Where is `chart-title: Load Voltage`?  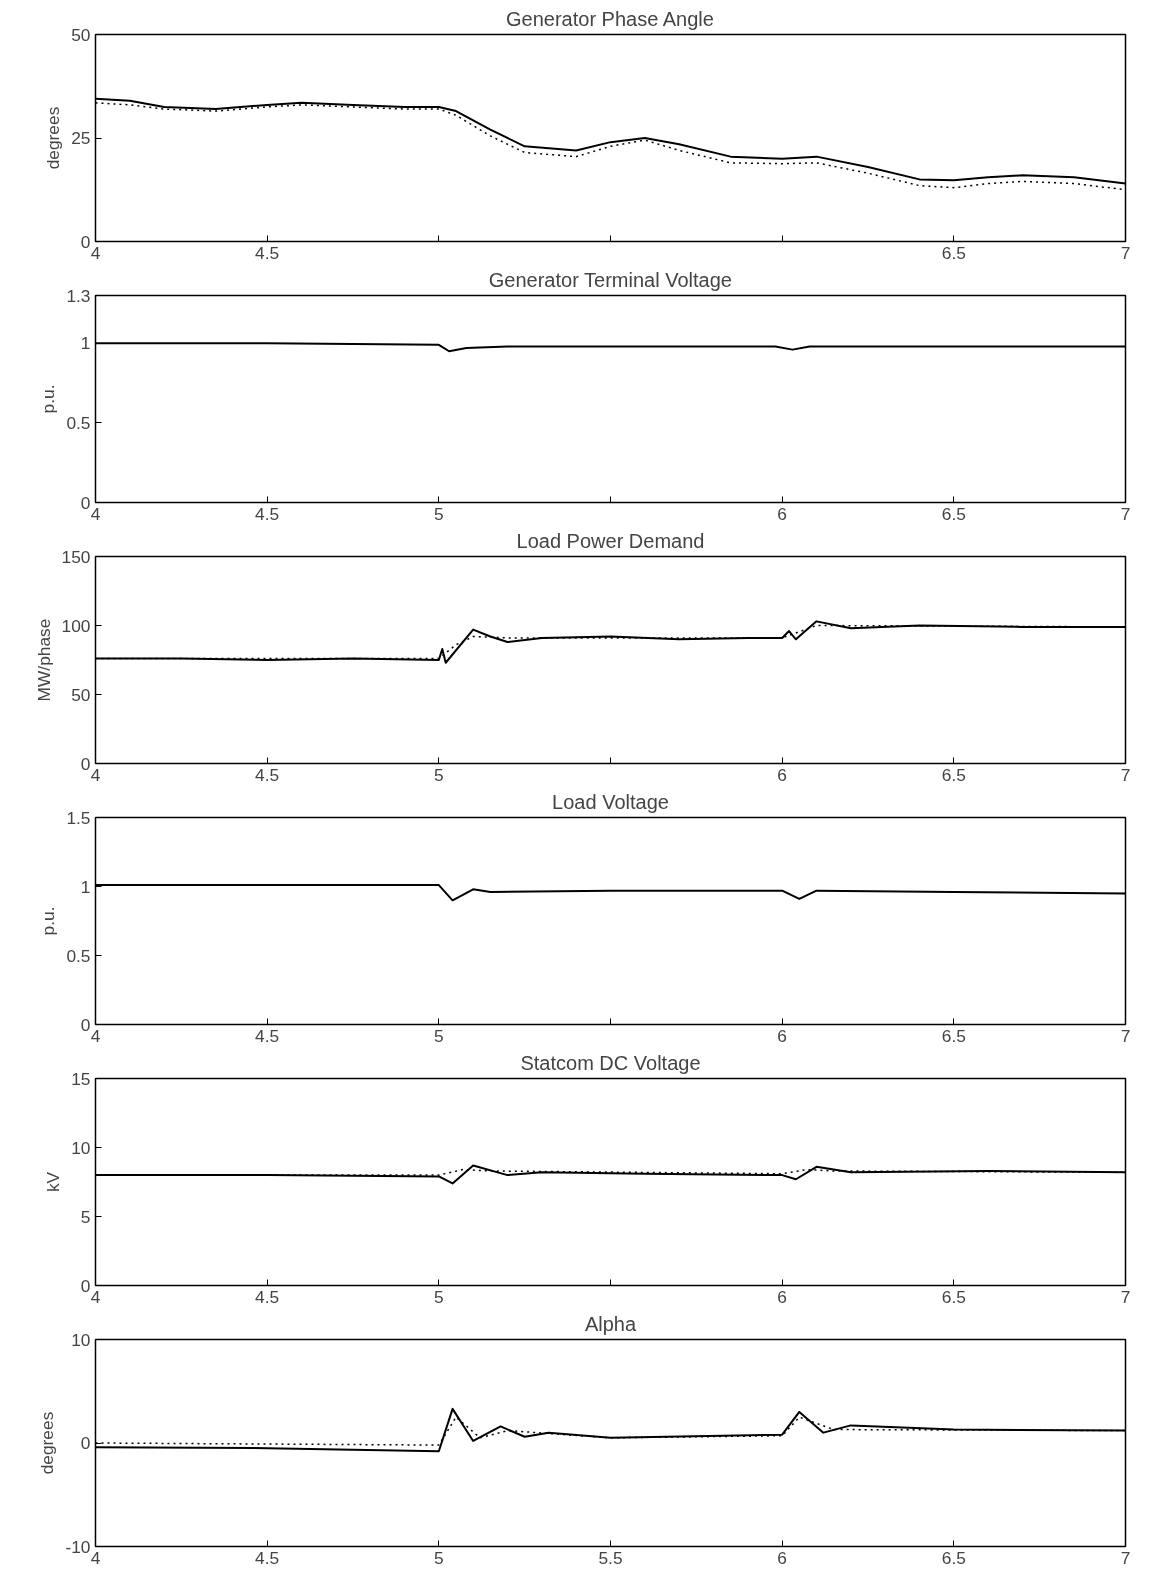 chart-title: Load Voltage is located at coordinates (610, 801).